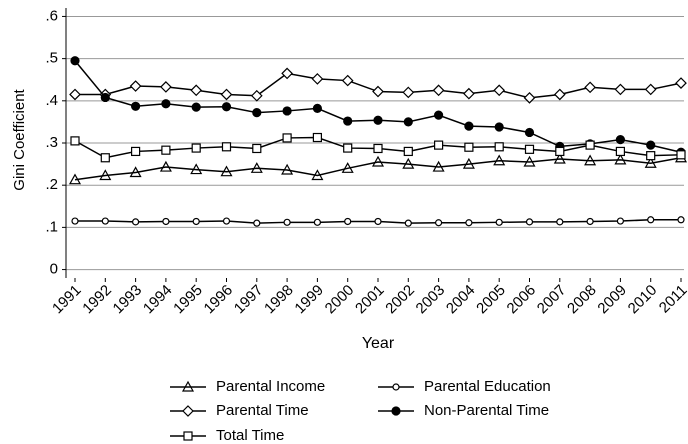 This screenshot has height=444, width=688. Describe the element at coordinates (552, 300) in the screenshot. I see `x-tick-label: 2007` at that location.